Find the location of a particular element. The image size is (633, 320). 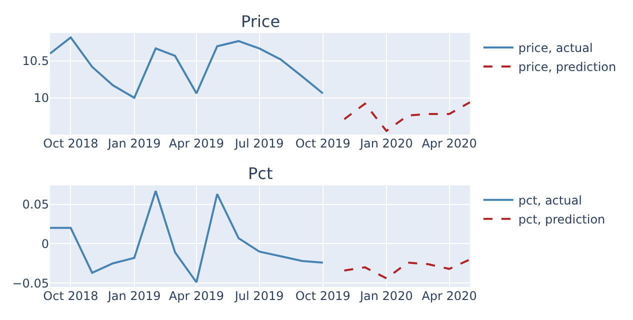

y-tick-label: 10.5 is located at coordinates (35, 61).